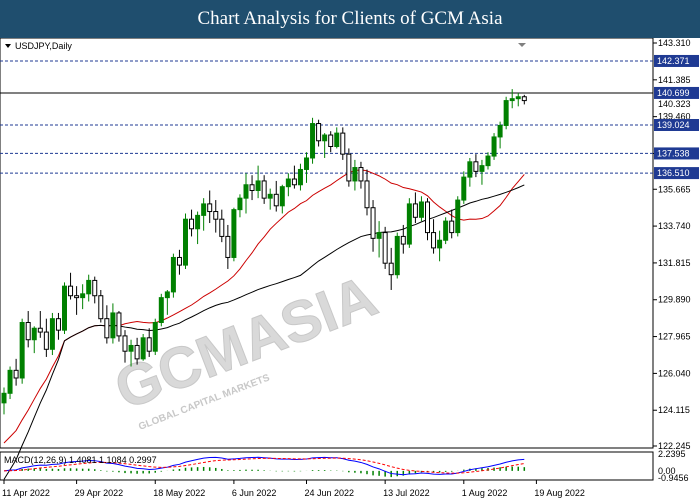 The height and width of the screenshot is (500, 700). I want to click on level-label: 137.538, so click(673, 153).